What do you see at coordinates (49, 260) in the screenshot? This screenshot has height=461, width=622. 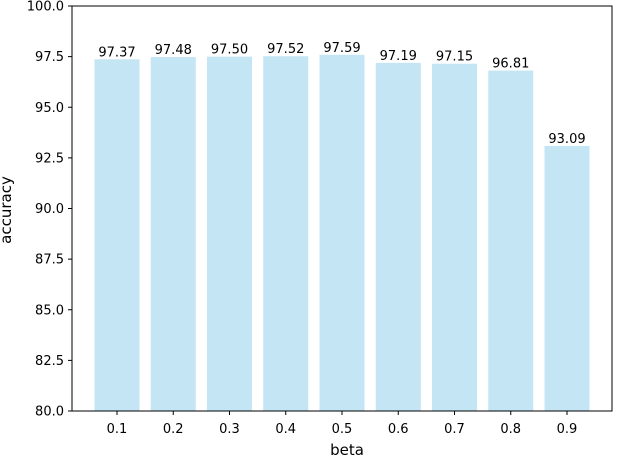 I see `y-tick-label-87.5: 87.5` at bounding box center [49, 260].